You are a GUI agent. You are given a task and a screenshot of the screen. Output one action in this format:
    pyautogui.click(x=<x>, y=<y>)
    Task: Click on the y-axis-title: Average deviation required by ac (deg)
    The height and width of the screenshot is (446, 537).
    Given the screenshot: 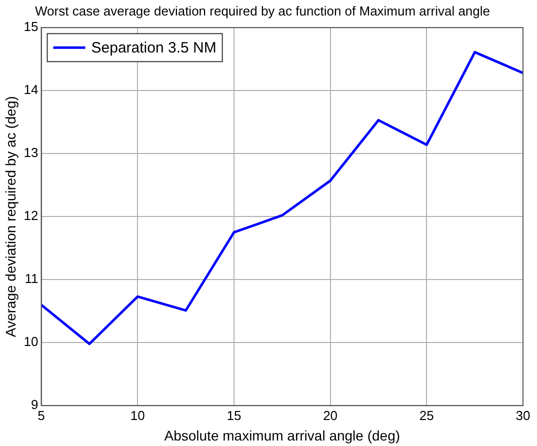 What is the action you would take?
    pyautogui.click(x=10, y=217)
    